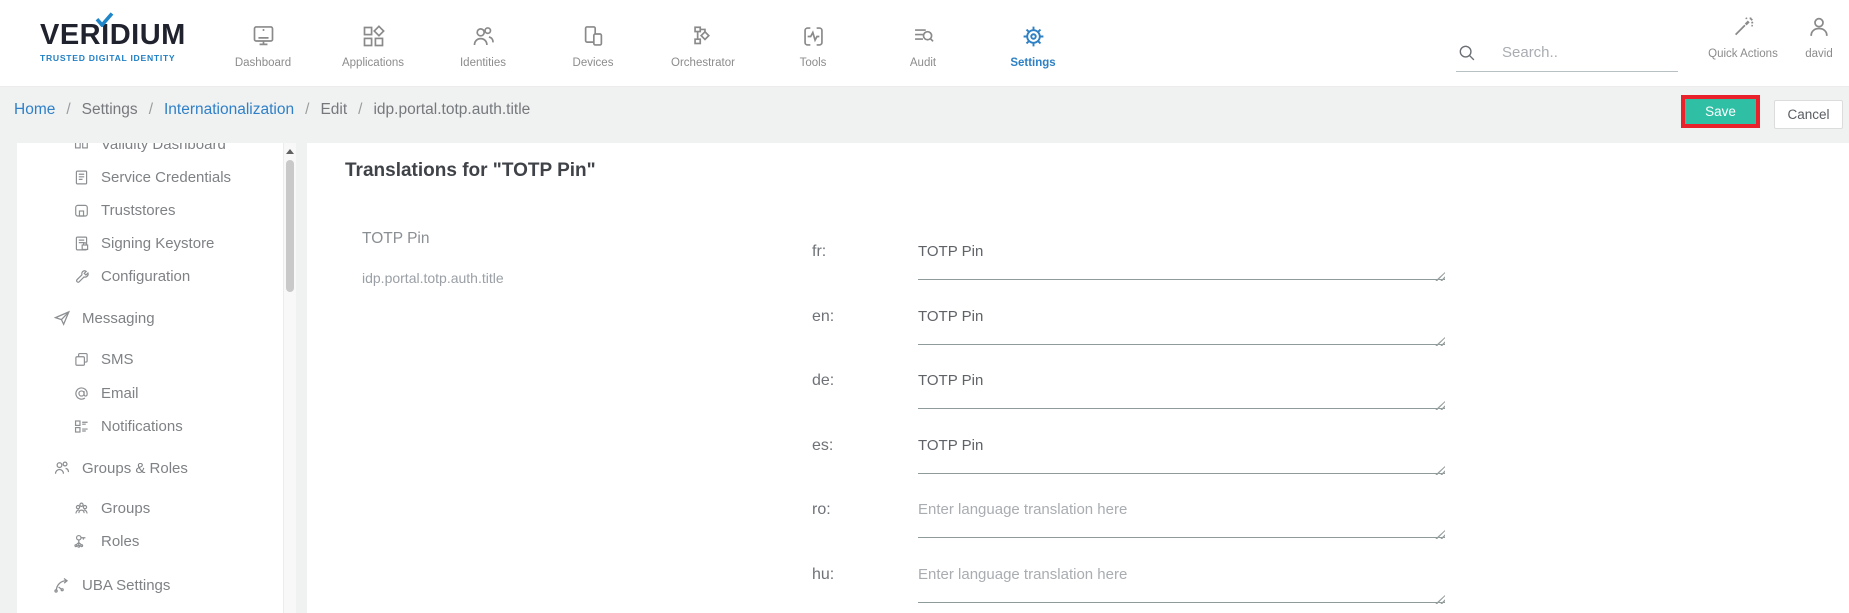  Describe the element at coordinates (81, 177) in the screenshot. I see `service-credentials-icon` at that location.